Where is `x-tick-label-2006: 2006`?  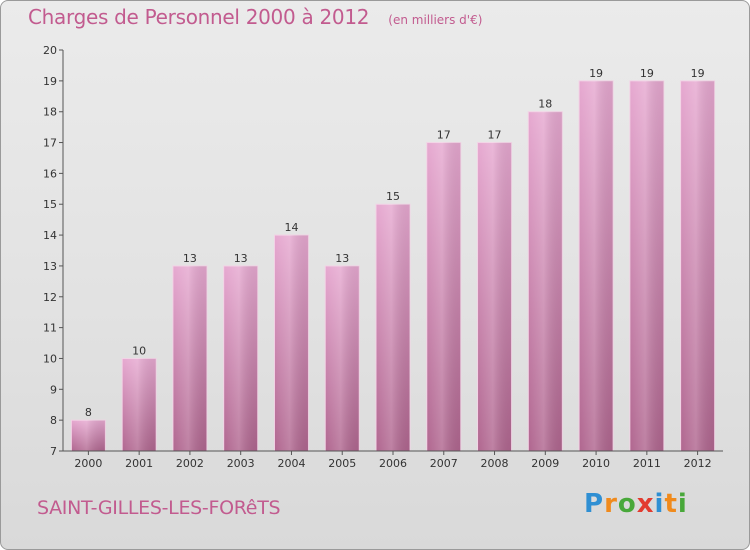 x-tick-label-2006: 2006 is located at coordinates (393, 463).